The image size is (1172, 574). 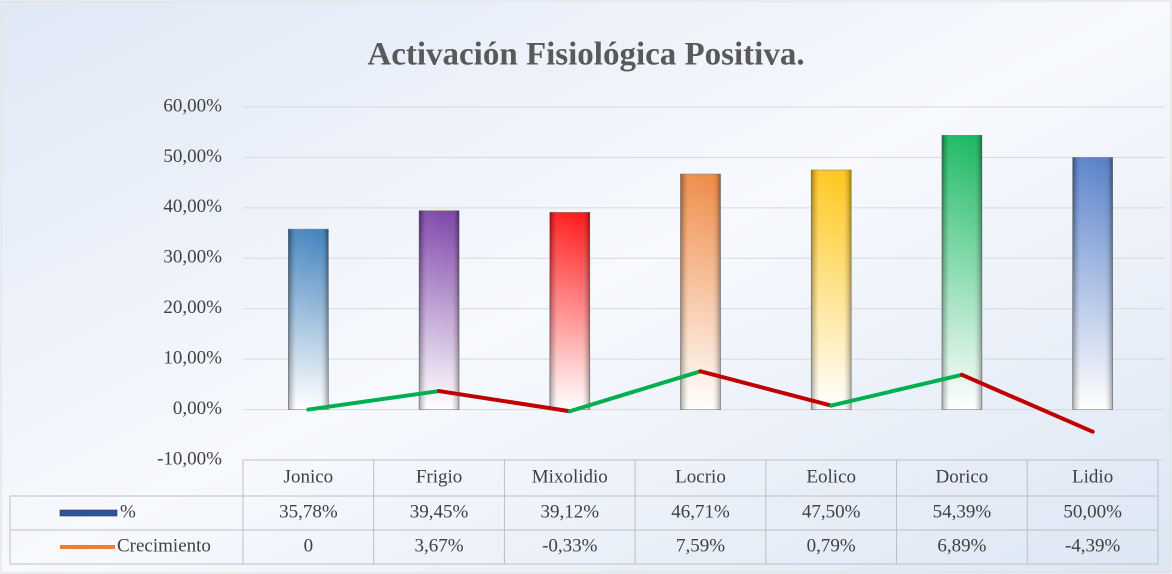 I want to click on data-table-value: 46,71%, so click(x=700, y=511).